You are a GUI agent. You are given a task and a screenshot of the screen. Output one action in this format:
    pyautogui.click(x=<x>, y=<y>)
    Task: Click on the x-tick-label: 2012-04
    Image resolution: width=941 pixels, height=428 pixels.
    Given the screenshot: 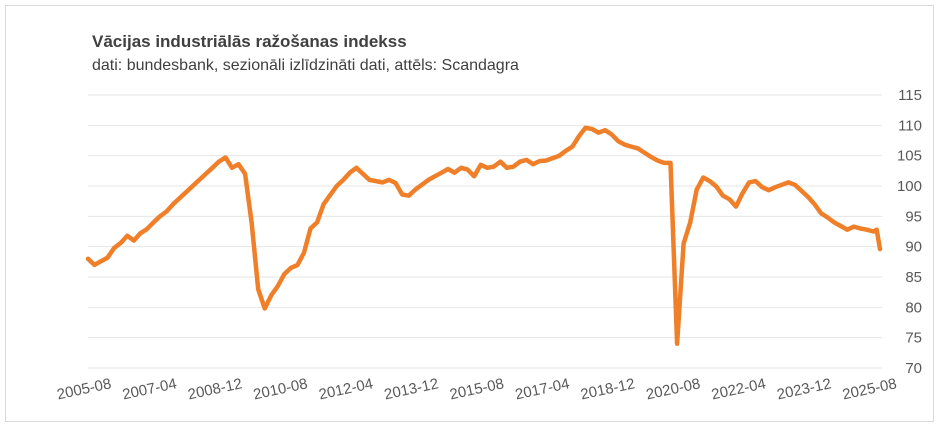 What is the action you would take?
    pyautogui.click(x=345, y=389)
    